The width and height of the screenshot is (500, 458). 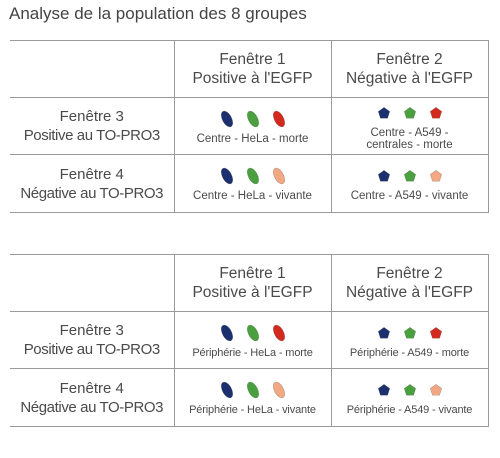 I want to click on group-cell: Centre - HeLa - morte, so click(x=252, y=126).